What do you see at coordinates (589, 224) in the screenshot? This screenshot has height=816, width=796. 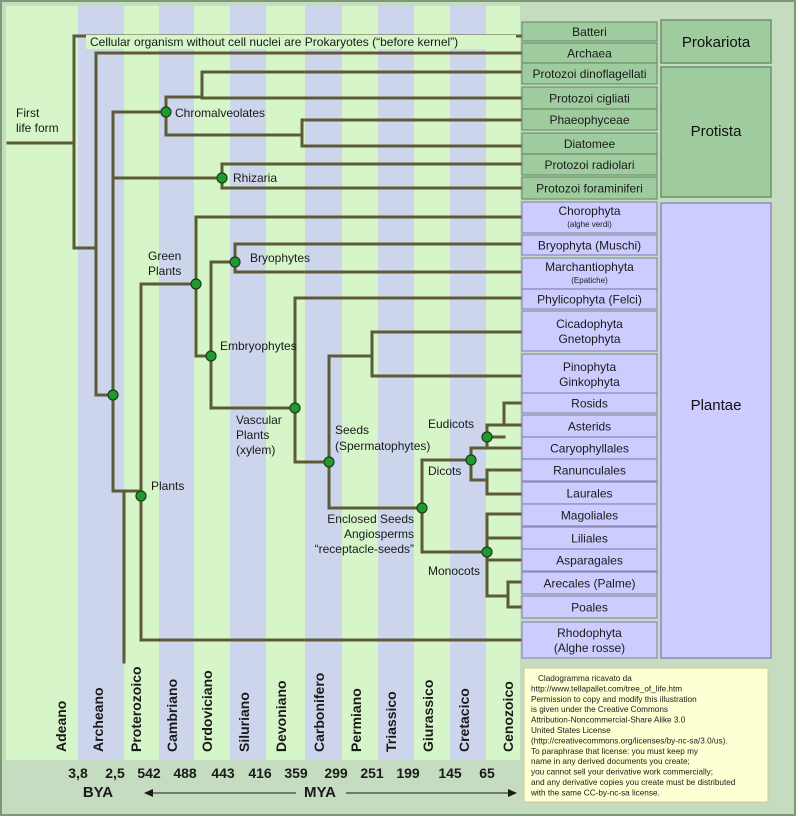 I see `leaf-sublabel: (alghe verdi)` at bounding box center [589, 224].